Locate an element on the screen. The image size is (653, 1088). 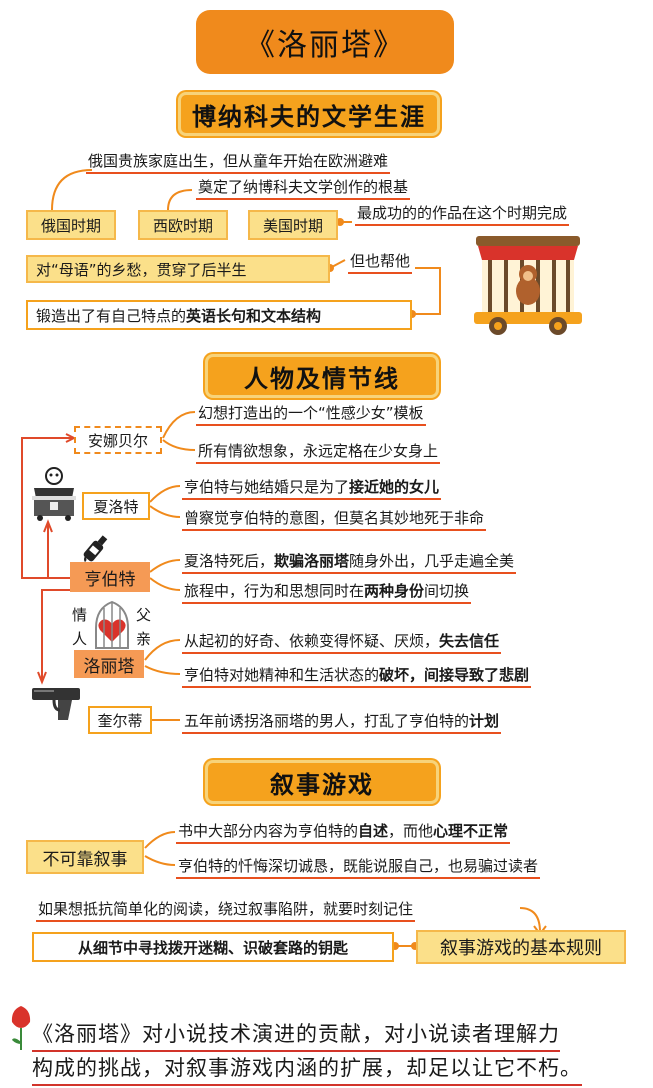
unreliable-box: 不可靠叙事 is located at coordinates (85, 857).